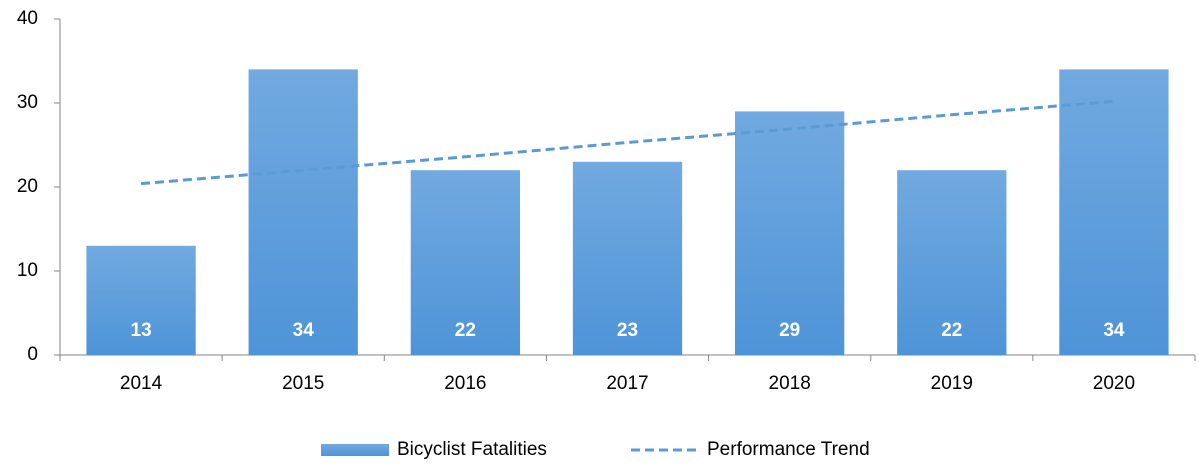 The image size is (1199, 468). What do you see at coordinates (952, 383) in the screenshot?
I see `x-tick-label: 2019` at bounding box center [952, 383].